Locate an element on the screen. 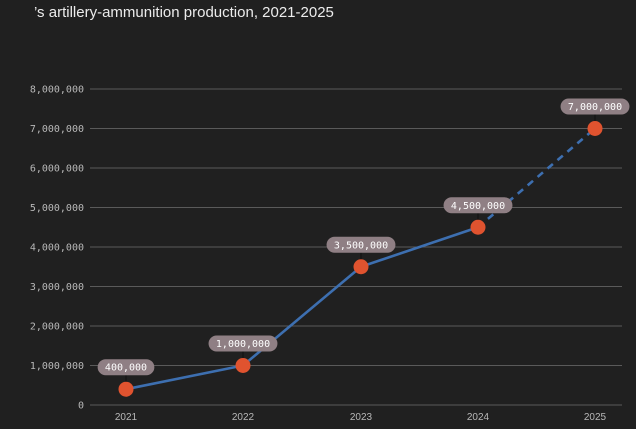  y-tick-label: 5,000,000 is located at coordinates (57, 208).